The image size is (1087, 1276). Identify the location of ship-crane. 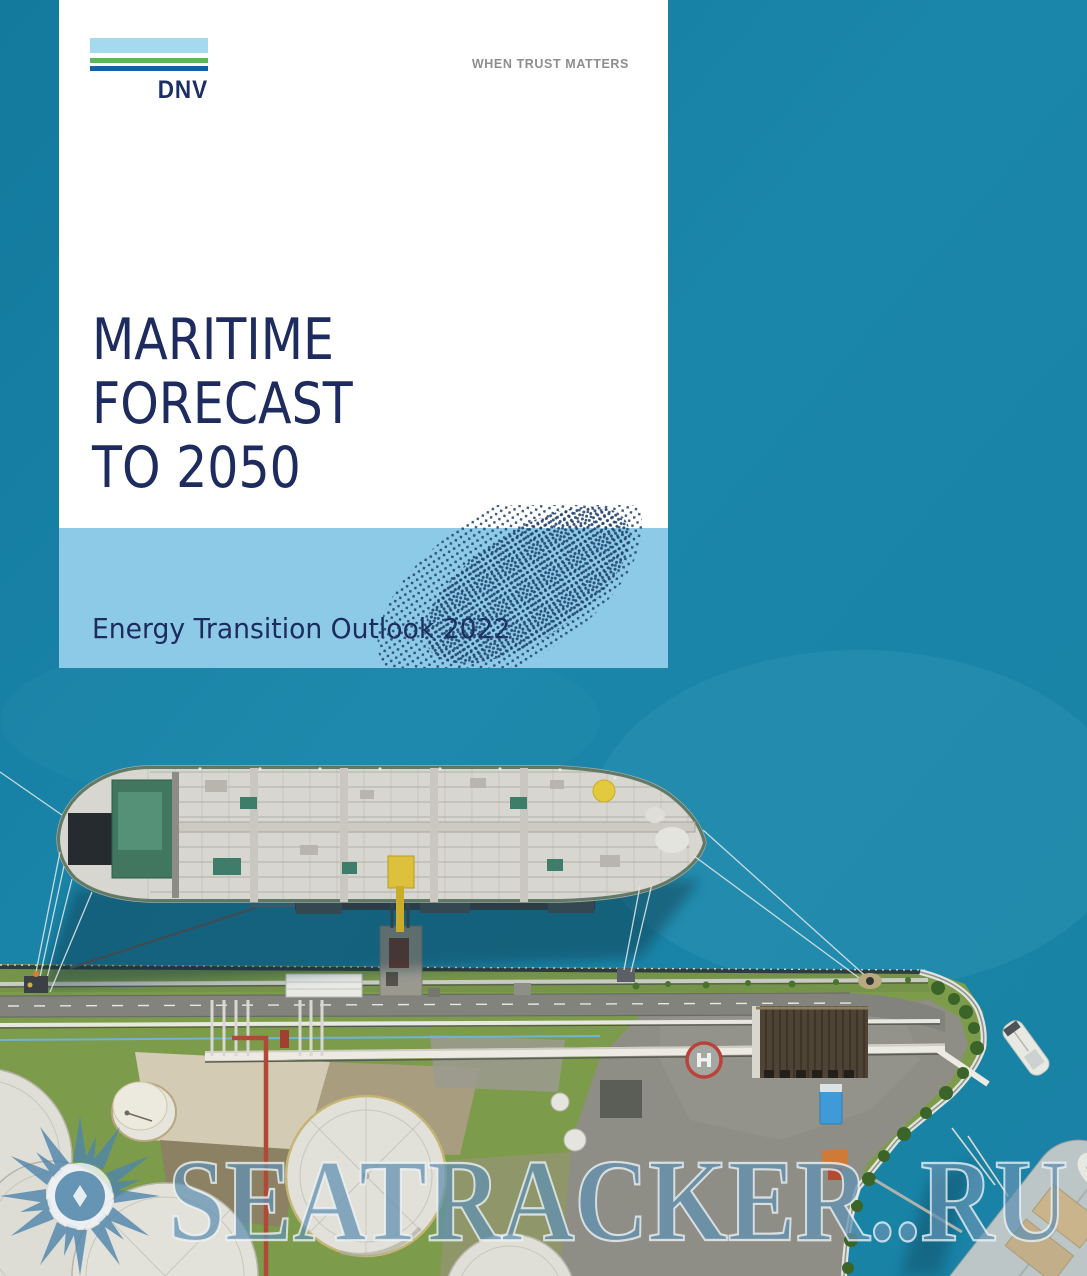
(401, 872).